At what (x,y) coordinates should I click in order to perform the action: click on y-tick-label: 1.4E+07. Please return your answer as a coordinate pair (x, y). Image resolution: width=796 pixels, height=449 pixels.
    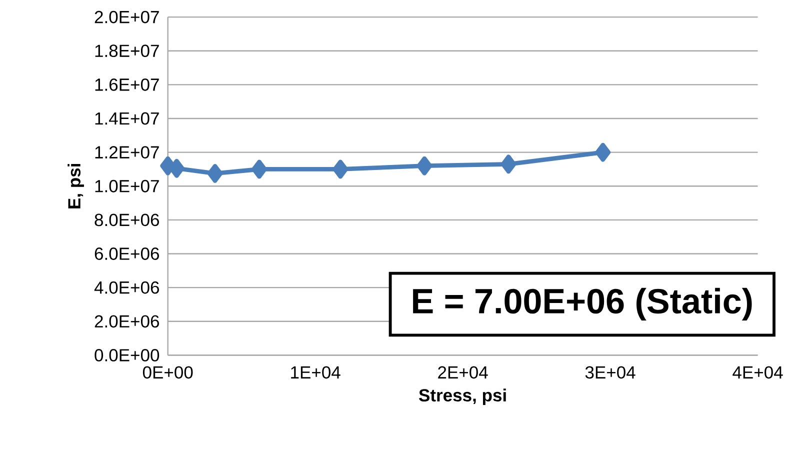
    Looking at the image, I should click on (127, 118).